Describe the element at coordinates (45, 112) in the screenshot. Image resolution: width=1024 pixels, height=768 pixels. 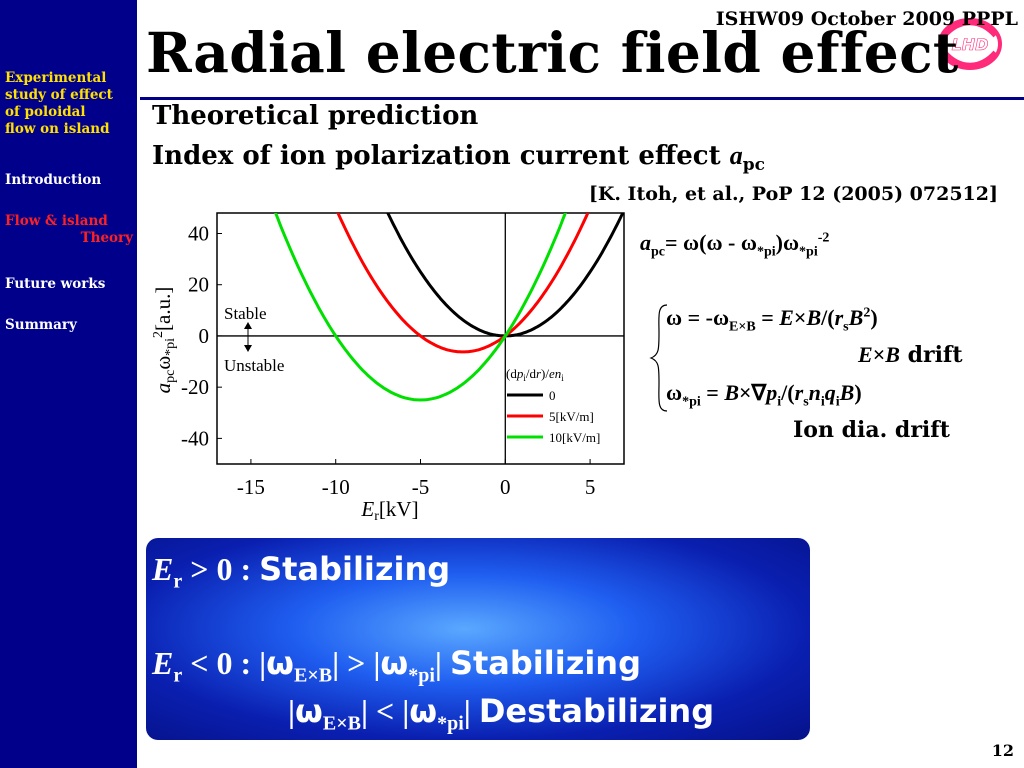
I see `sidebar-item-label-line: of poloidal` at that location.